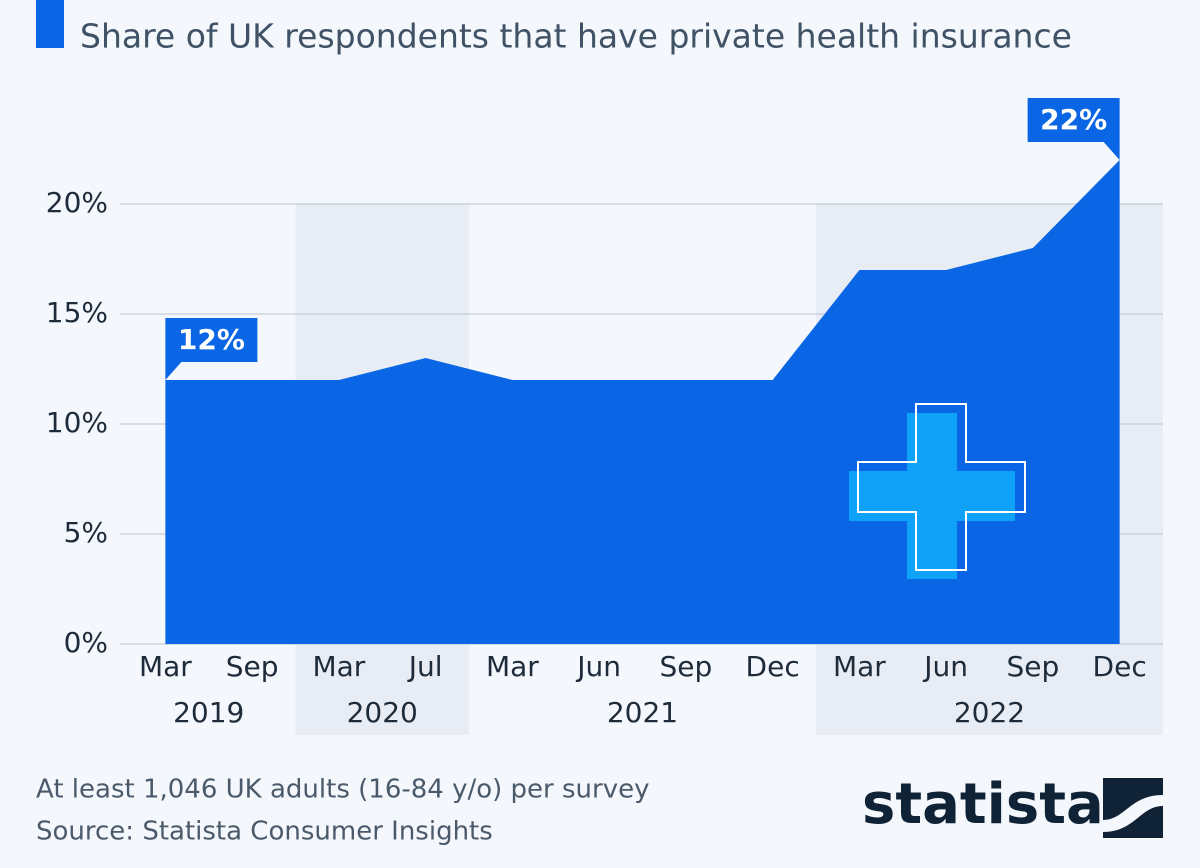 The width and height of the screenshot is (1200, 868). What do you see at coordinates (382, 712) in the screenshot?
I see `x-group-label: 2020` at bounding box center [382, 712].